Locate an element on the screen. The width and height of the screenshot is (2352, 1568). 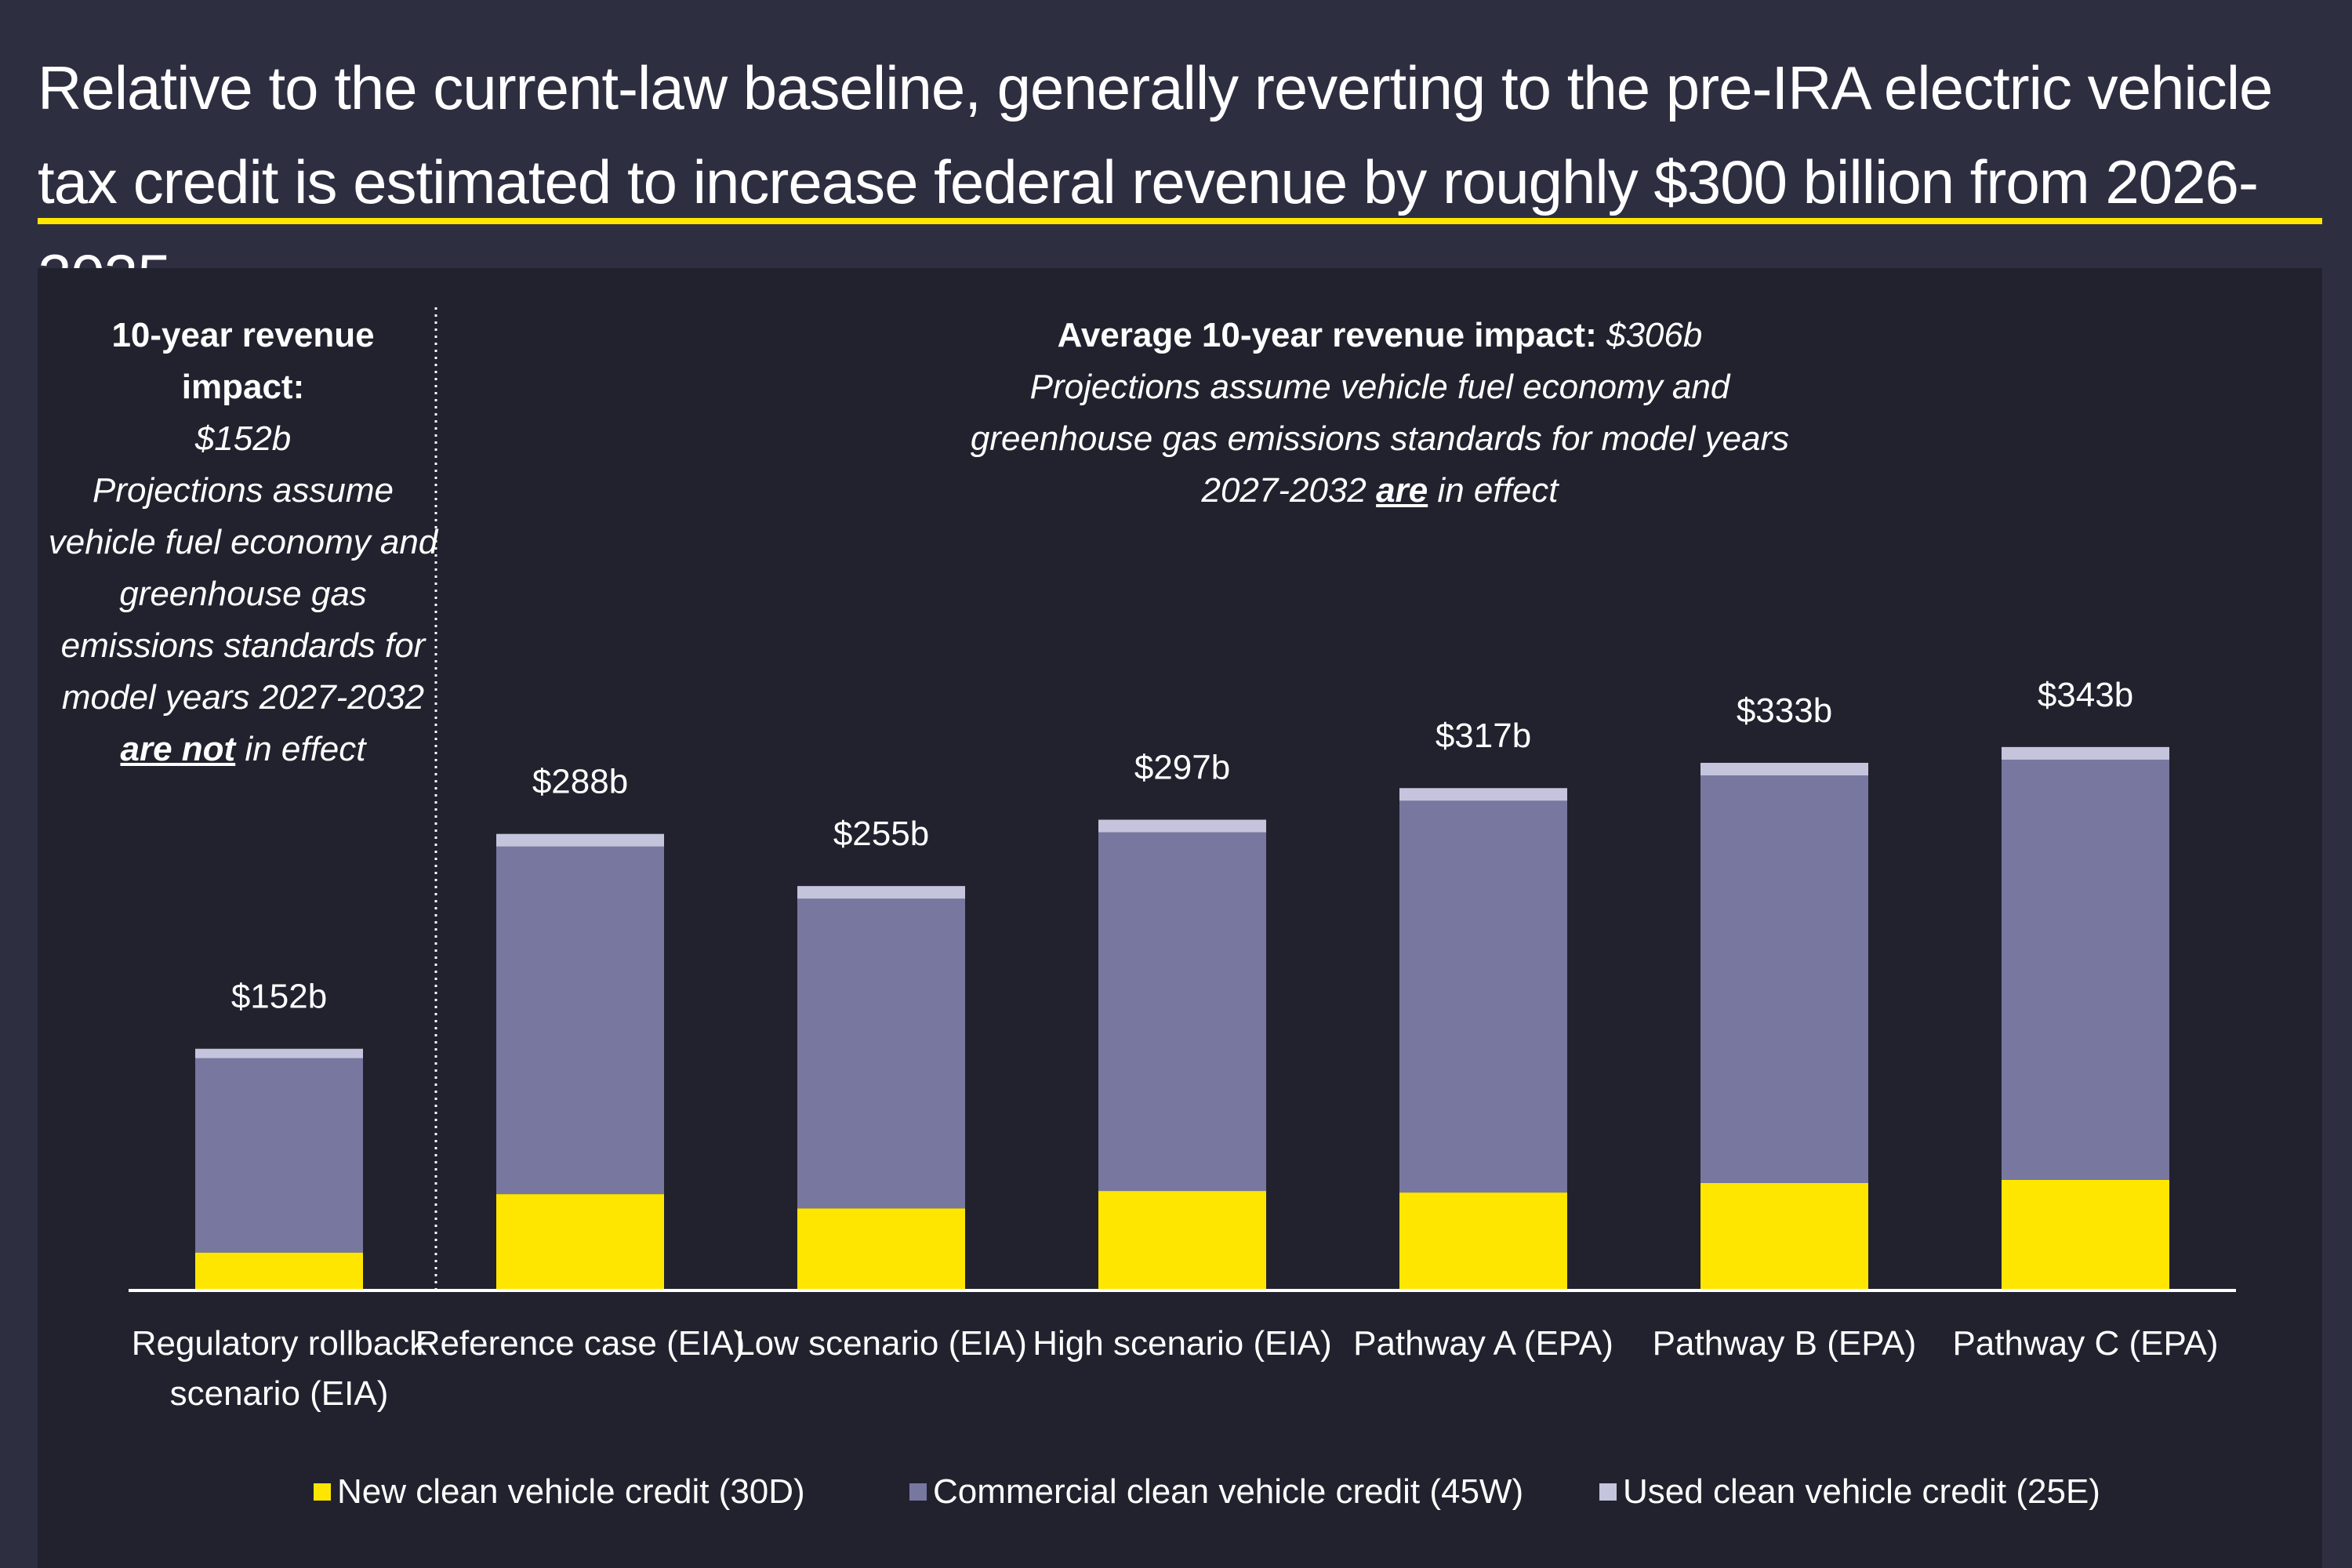
total-label-0: $152b is located at coordinates (279, 997).